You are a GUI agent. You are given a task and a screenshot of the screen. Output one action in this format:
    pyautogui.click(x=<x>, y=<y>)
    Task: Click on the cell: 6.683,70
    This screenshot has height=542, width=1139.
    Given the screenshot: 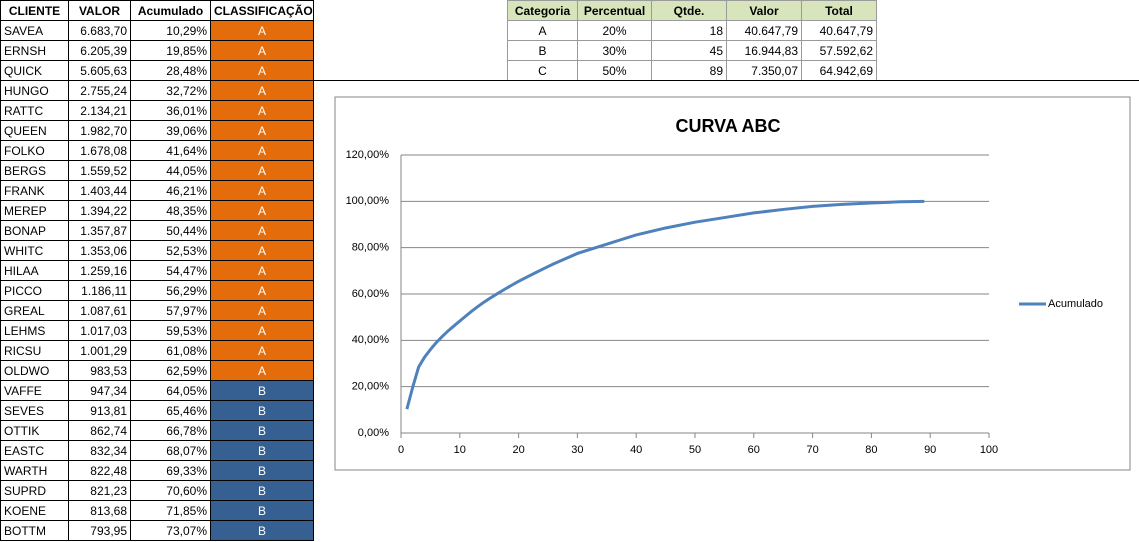 What is the action you would take?
    pyautogui.click(x=99, y=30)
    